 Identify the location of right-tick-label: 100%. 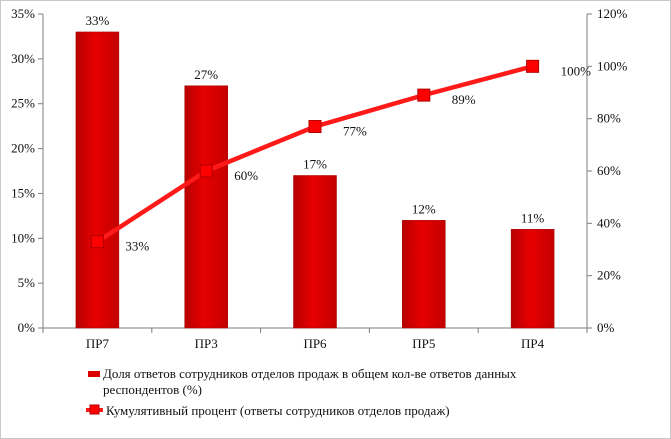
(612, 65).